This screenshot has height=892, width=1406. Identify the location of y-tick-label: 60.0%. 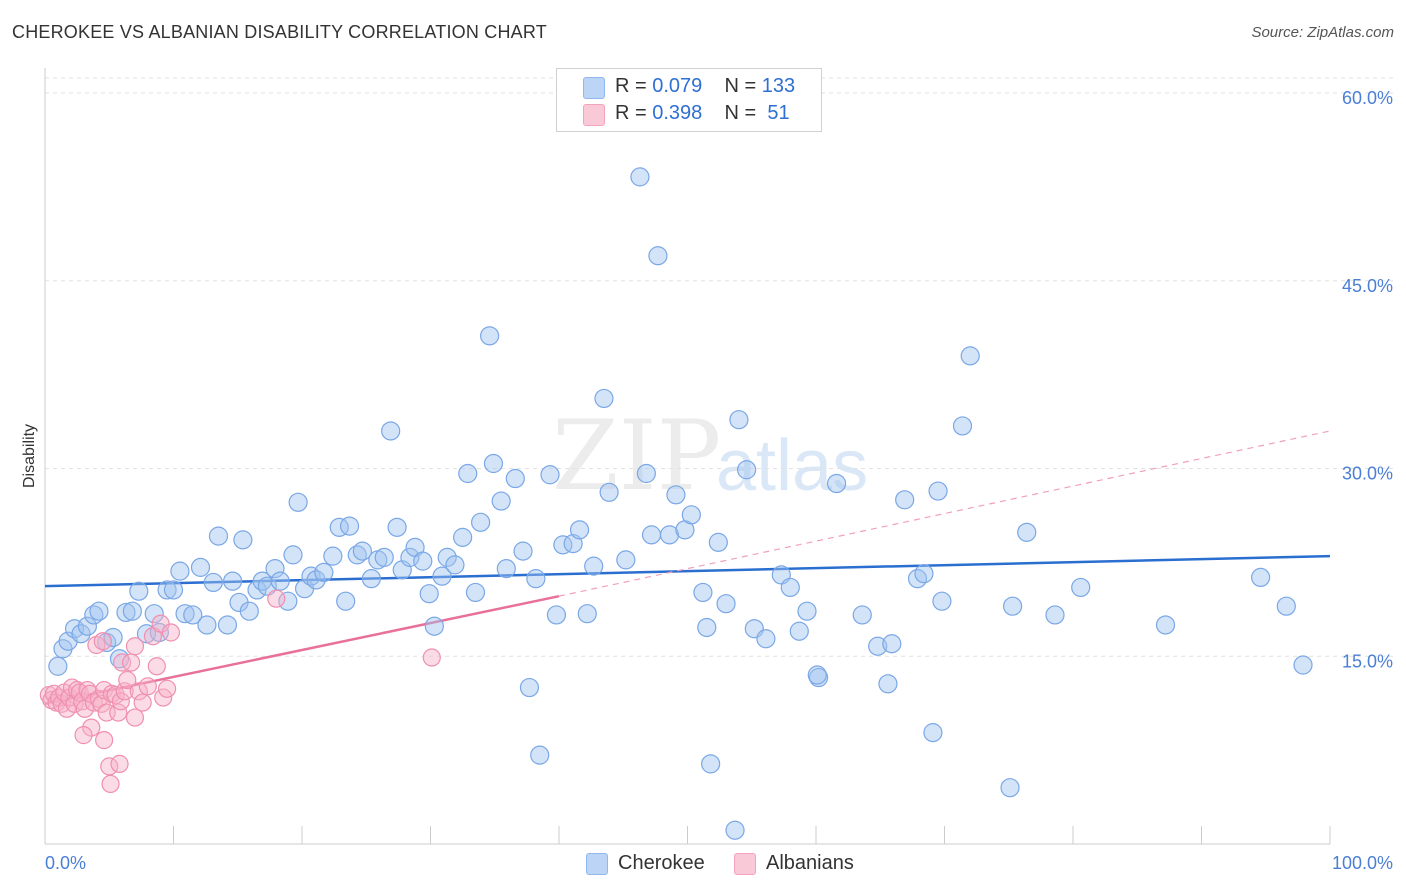
(1367, 98).